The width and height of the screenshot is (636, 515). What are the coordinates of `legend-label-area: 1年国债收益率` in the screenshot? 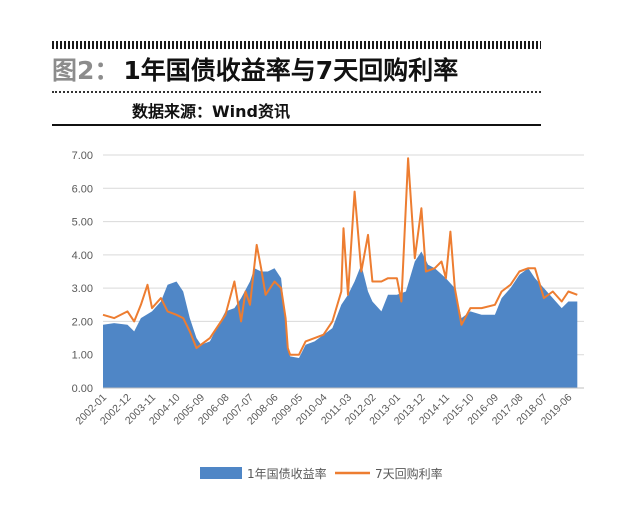 It's located at (287, 473).